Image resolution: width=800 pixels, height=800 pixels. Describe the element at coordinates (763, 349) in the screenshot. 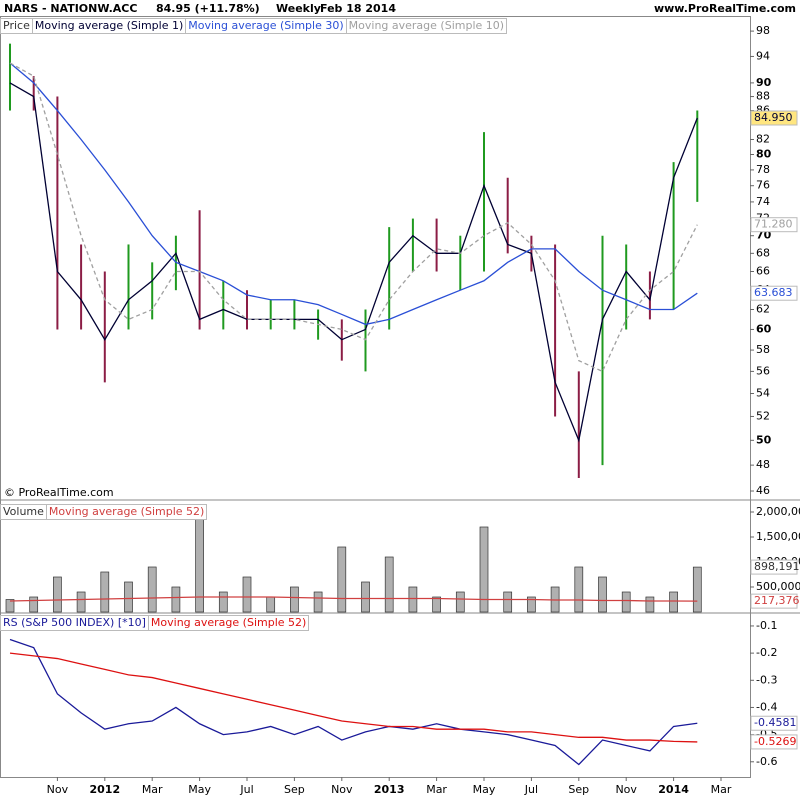

I see `y-tick-label: 58` at that location.